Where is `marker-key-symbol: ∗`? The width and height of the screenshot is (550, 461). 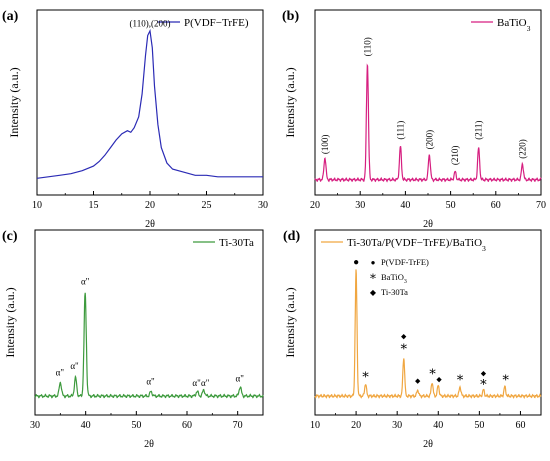
marker-key-symbol: ∗ is located at coordinates (373, 276).